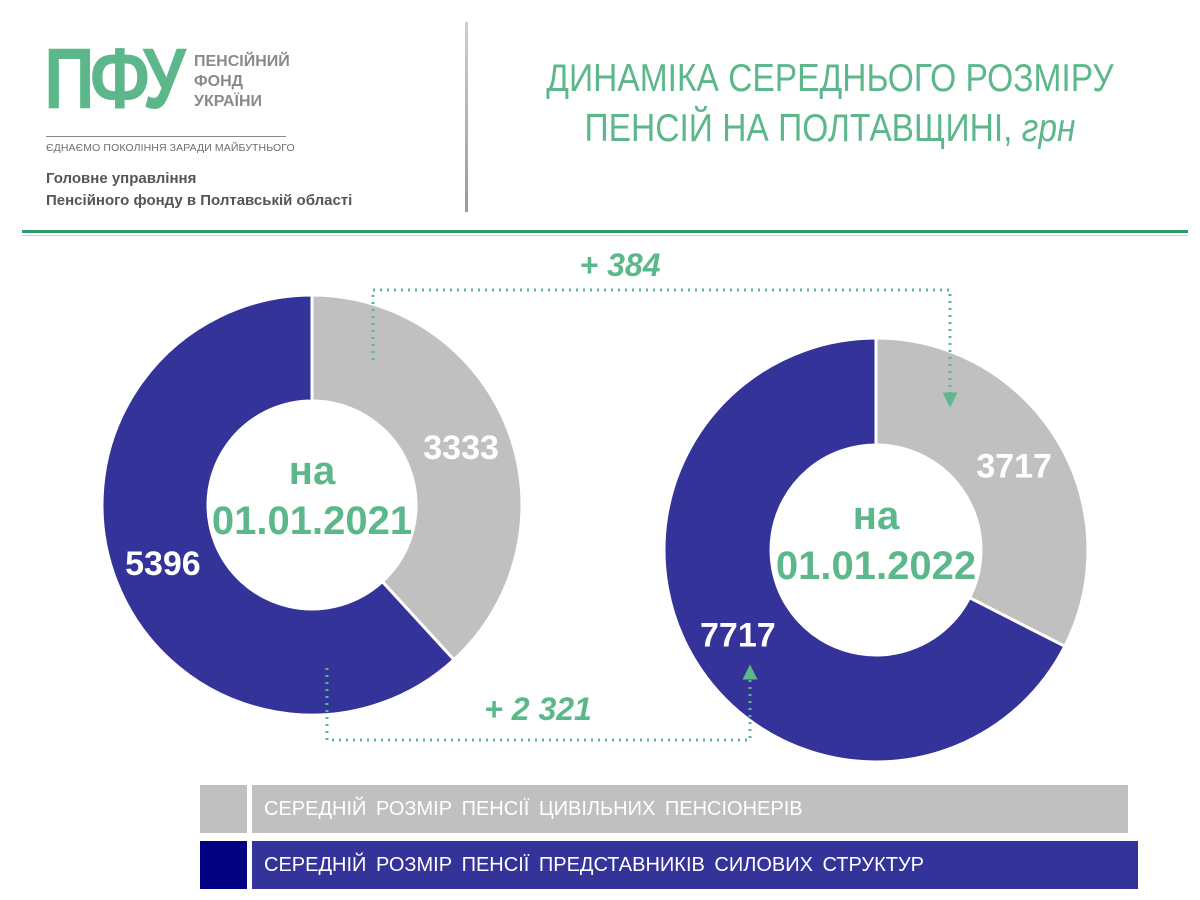  I want to click on logo-word-1: ПЕНСІЙНИЙ, so click(242, 61).